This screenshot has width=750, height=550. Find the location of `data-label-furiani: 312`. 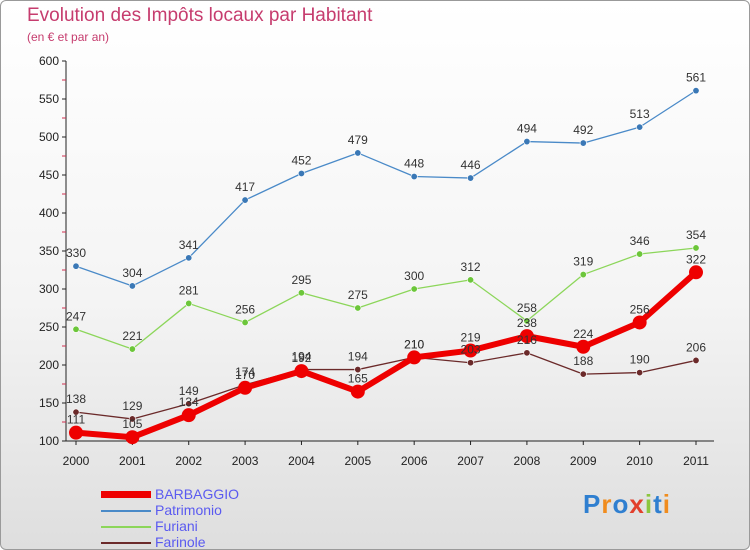

data-label-furiani: 312 is located at coordinates (471, 267).